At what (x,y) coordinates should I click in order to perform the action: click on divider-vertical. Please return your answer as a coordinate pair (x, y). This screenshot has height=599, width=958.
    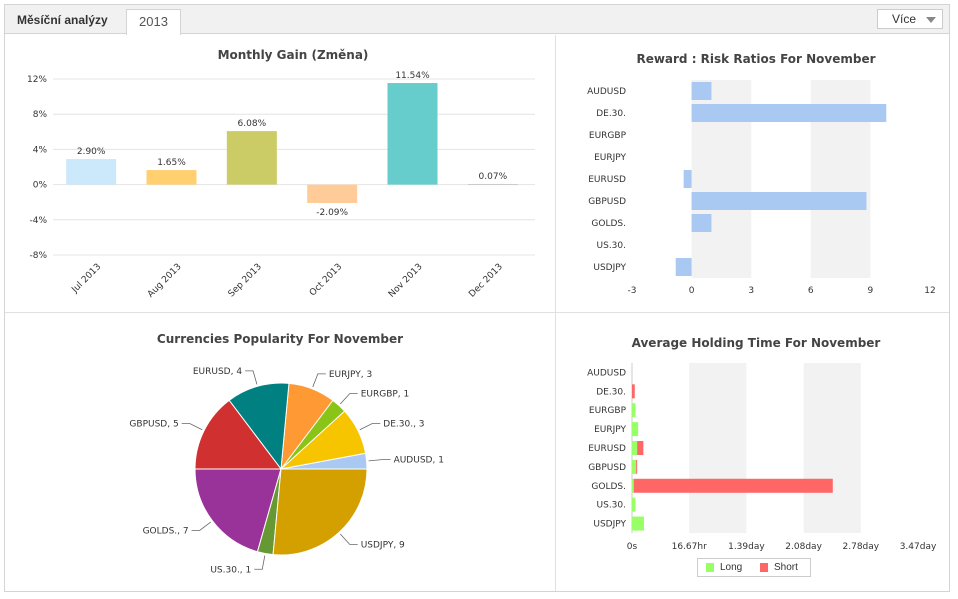
    Looking at the image, I should click on (555, 313).